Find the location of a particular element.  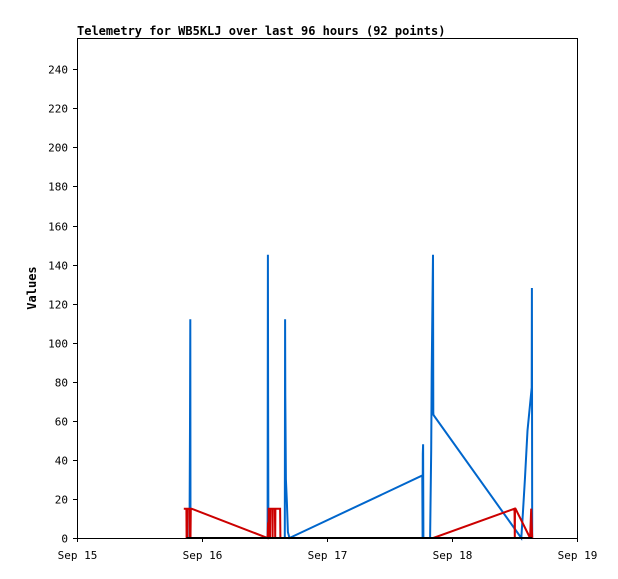

y-tick-label: 180 is located at coordinates (58, 187).